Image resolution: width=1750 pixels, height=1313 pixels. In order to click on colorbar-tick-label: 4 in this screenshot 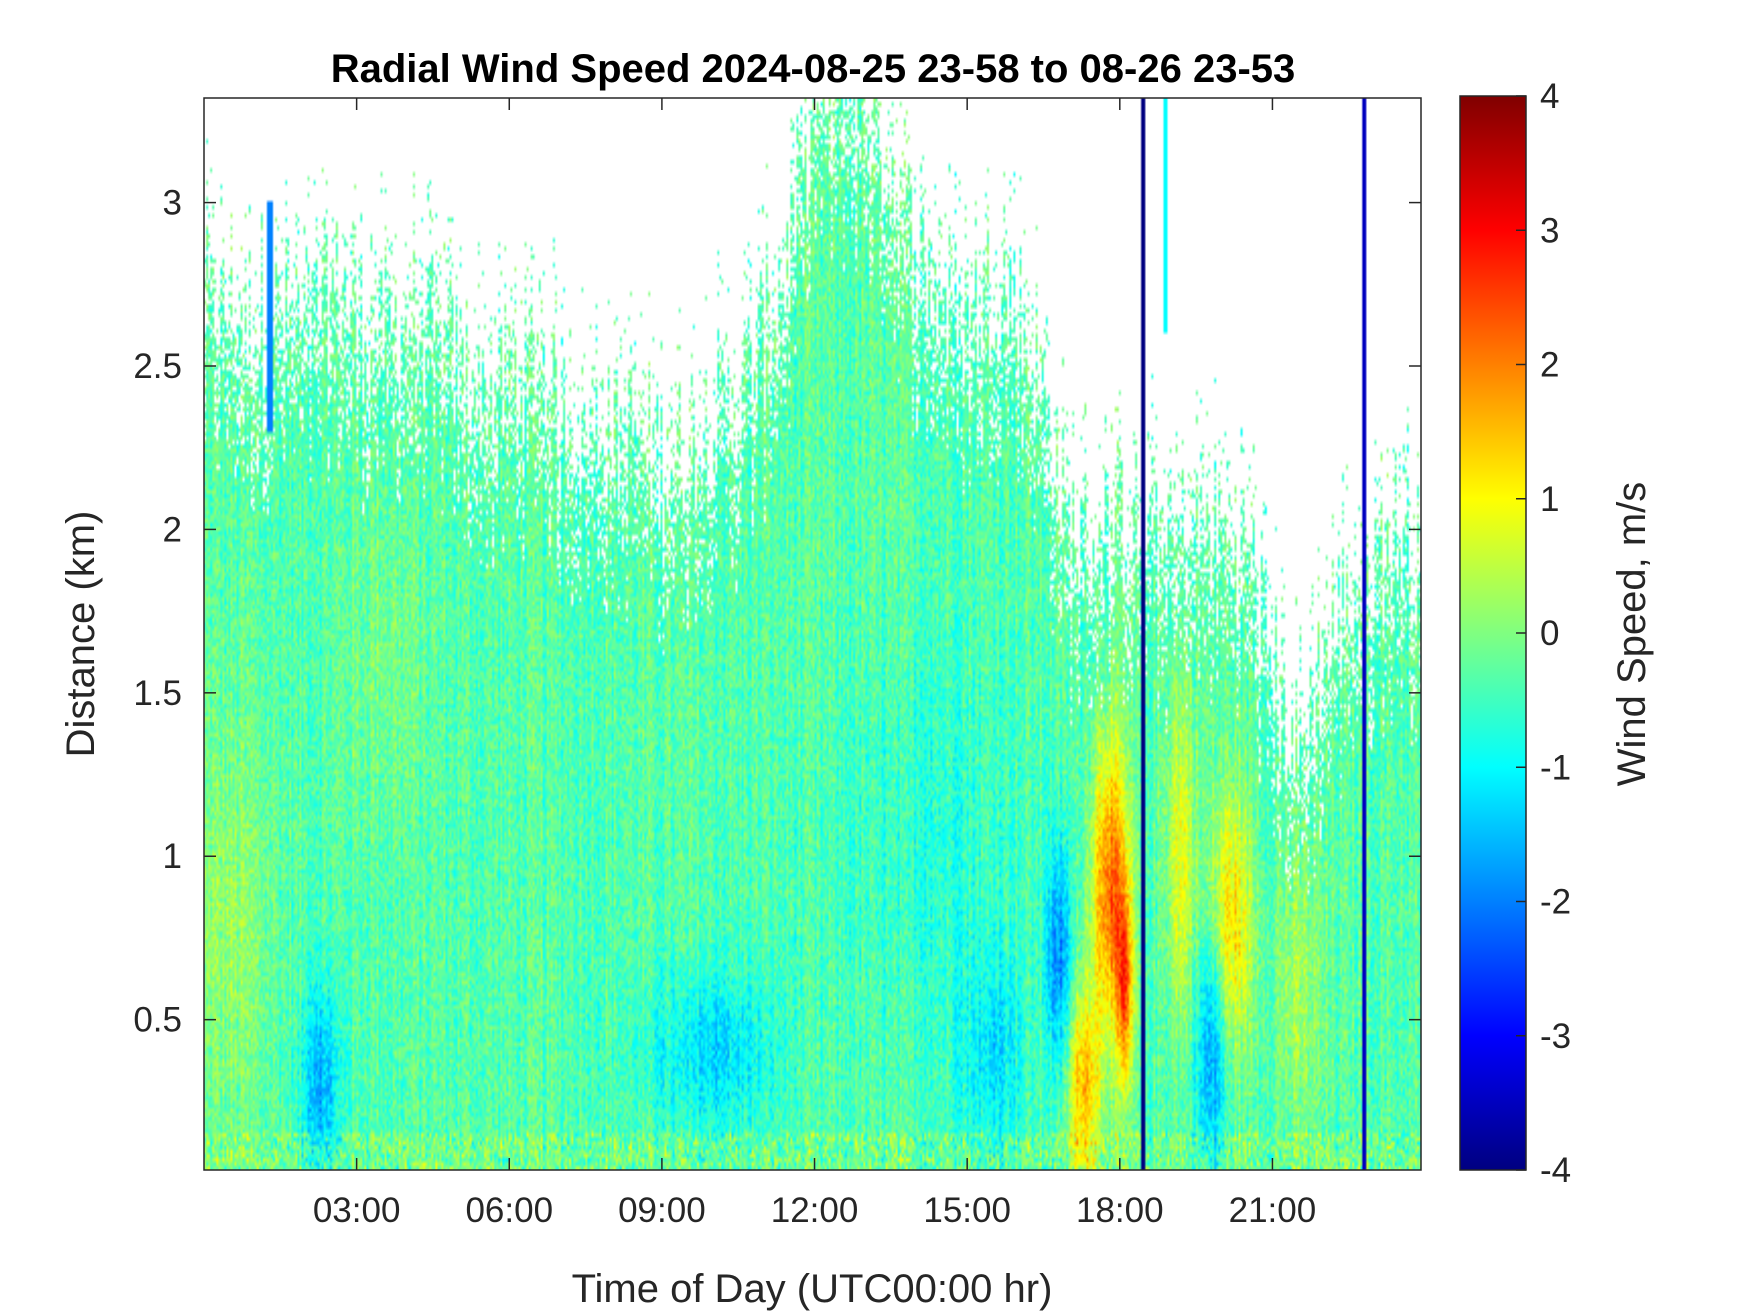, I will do `click(1549, 96)`.